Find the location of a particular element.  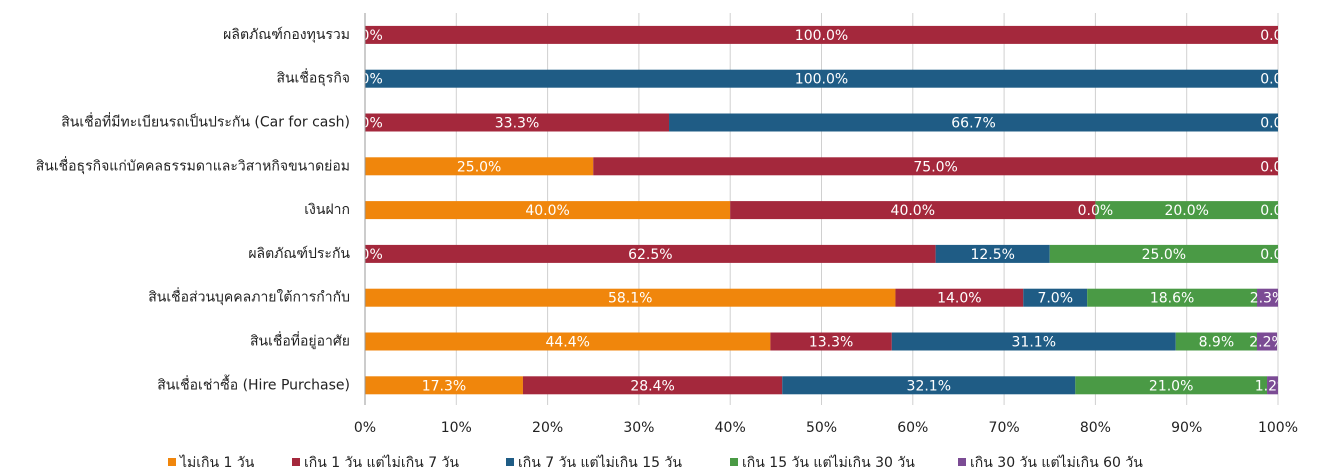

value-label: 31.1% is located at coordinates (1034, 343).